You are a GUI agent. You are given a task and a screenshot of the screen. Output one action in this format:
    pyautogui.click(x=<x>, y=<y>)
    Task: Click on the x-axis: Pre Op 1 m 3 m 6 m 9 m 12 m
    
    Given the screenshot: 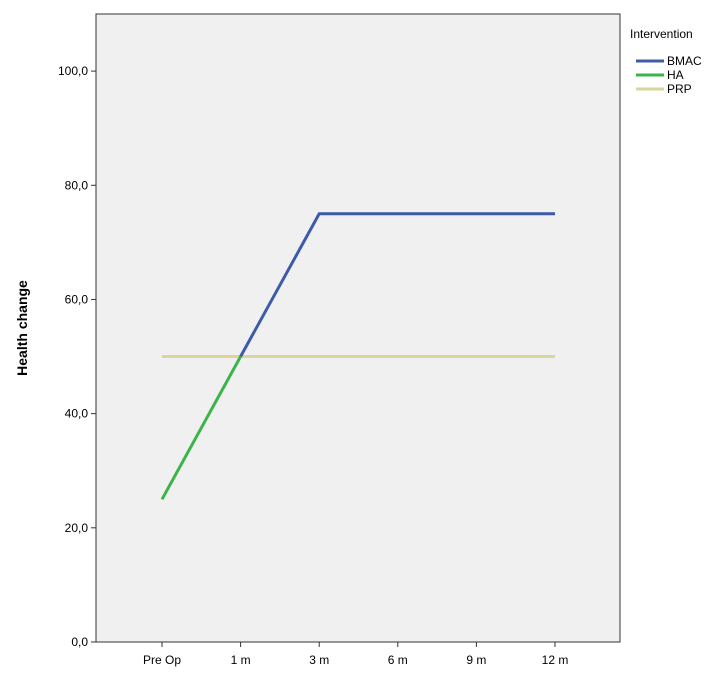 What is the action you would take?
    pyautogui.click(x=355, y=654)
    